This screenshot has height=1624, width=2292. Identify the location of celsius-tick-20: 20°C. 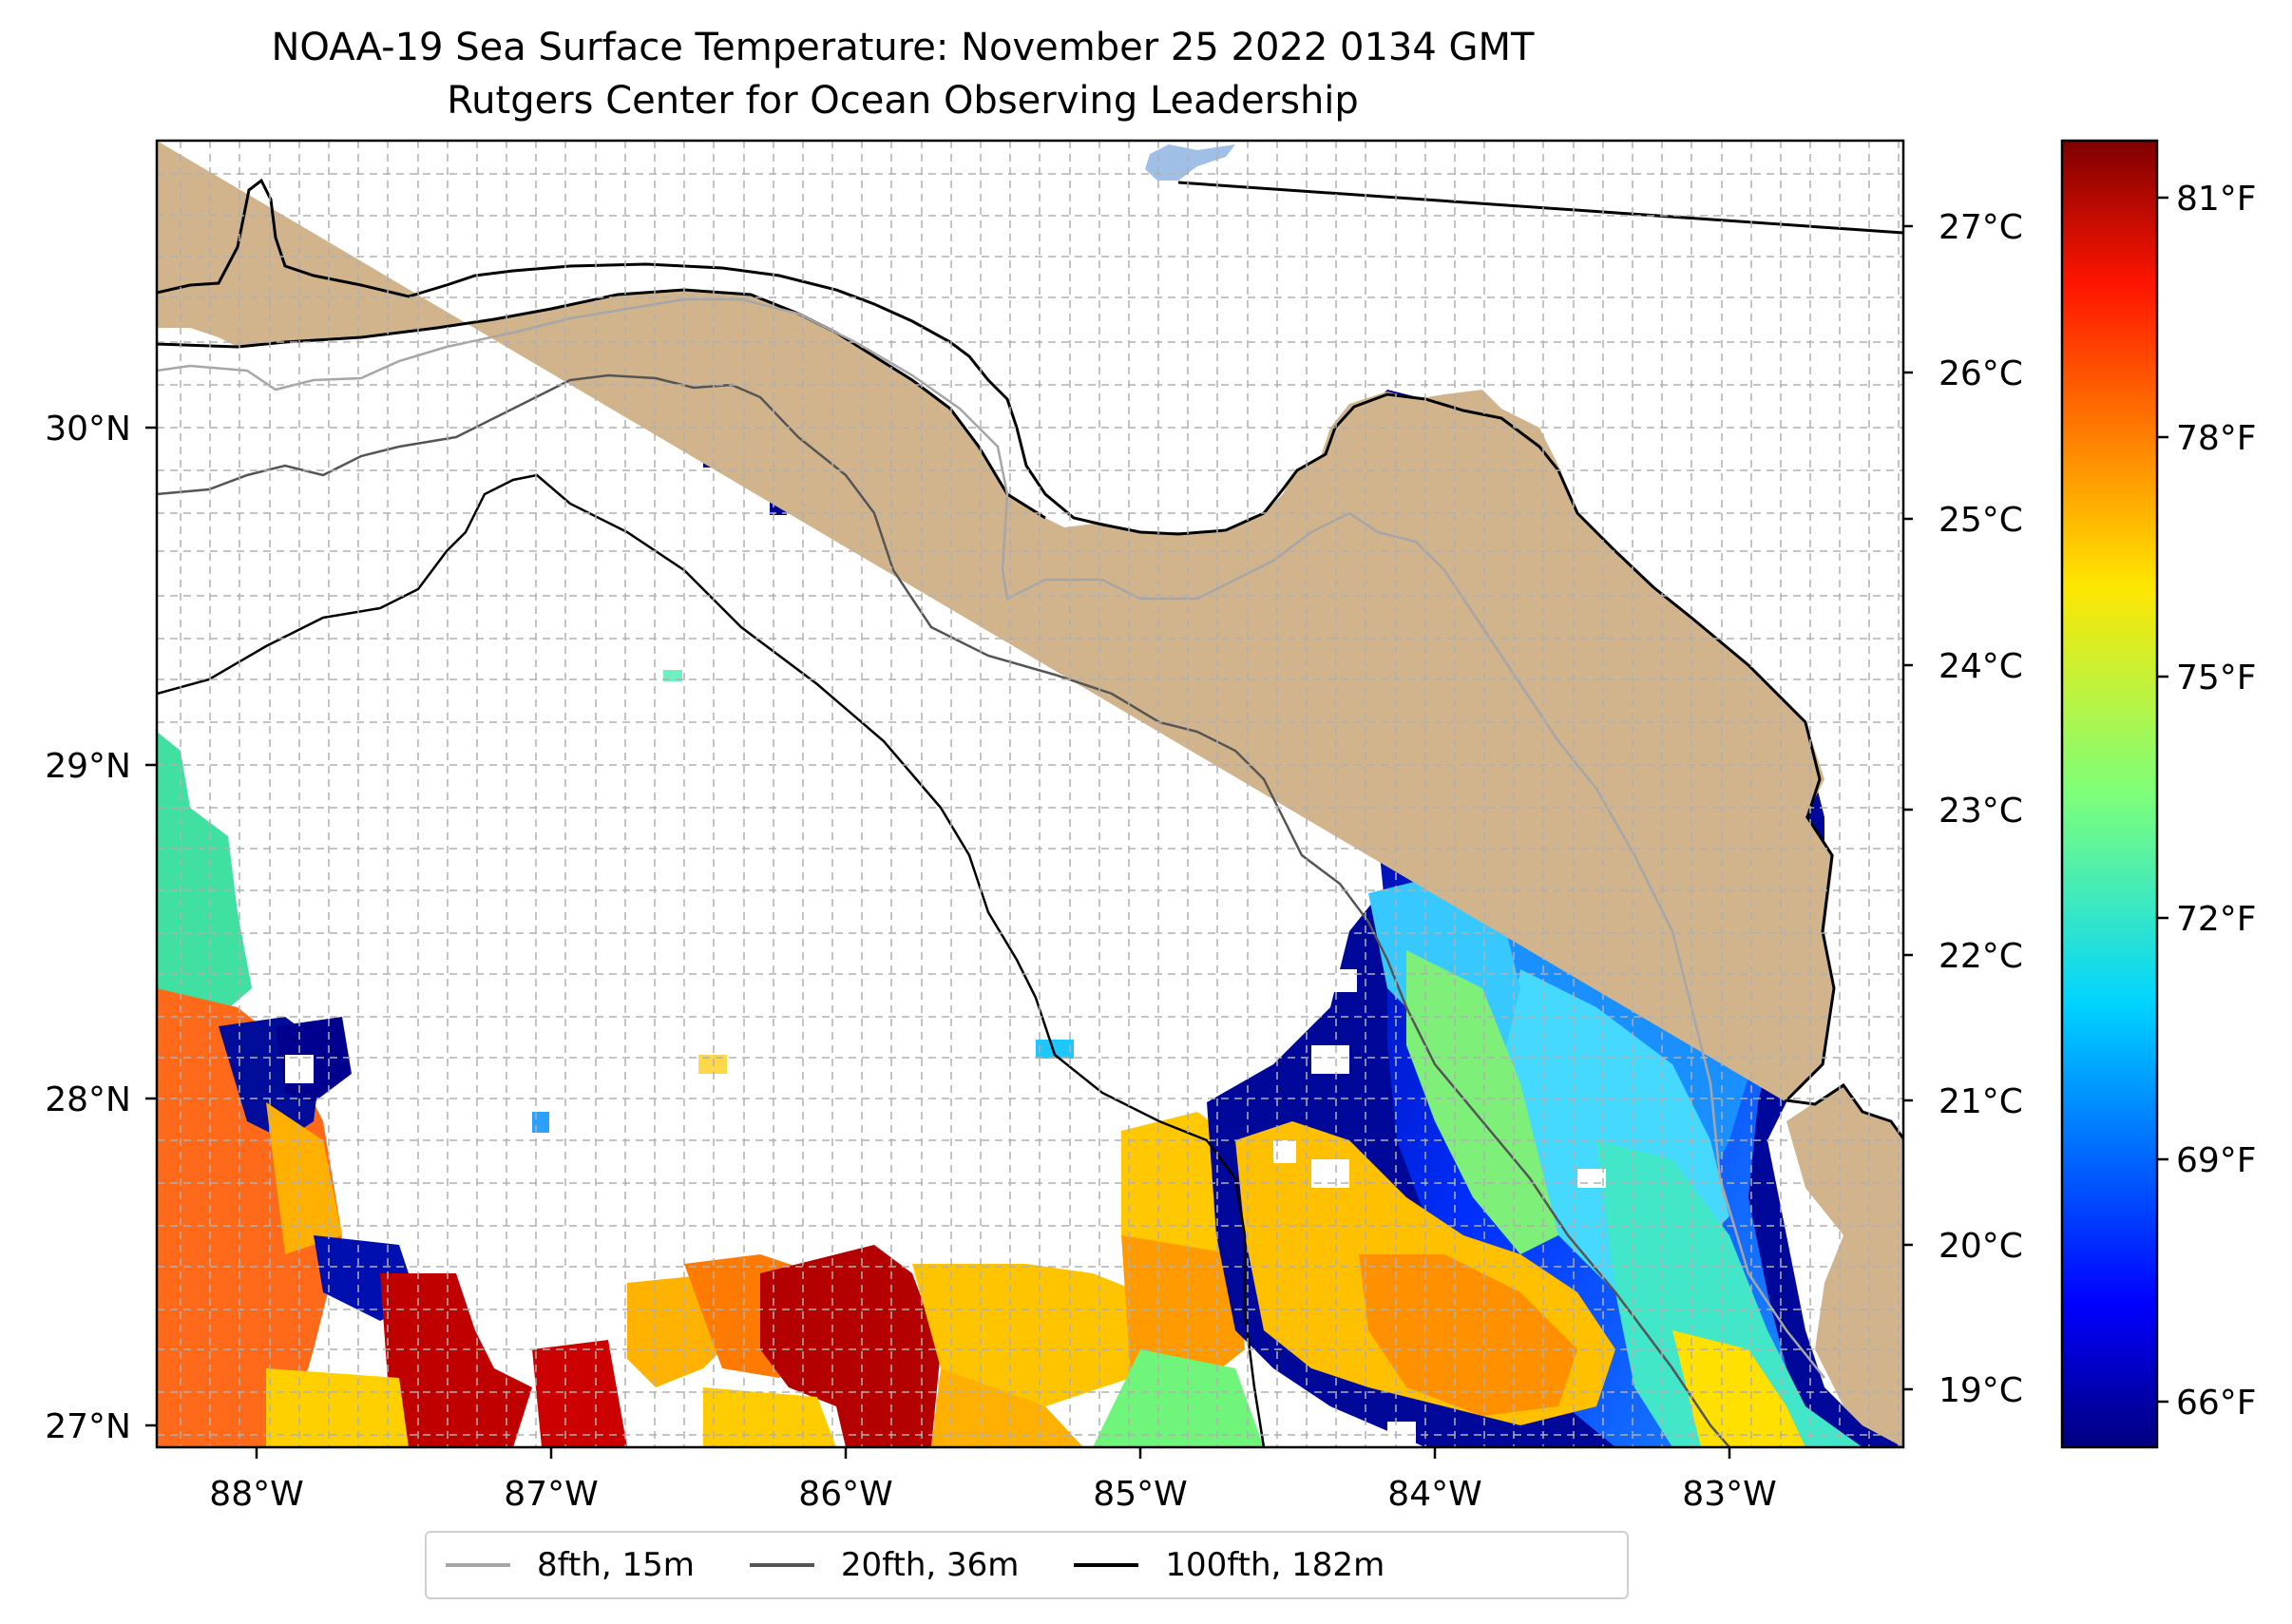
(1981, 1246).